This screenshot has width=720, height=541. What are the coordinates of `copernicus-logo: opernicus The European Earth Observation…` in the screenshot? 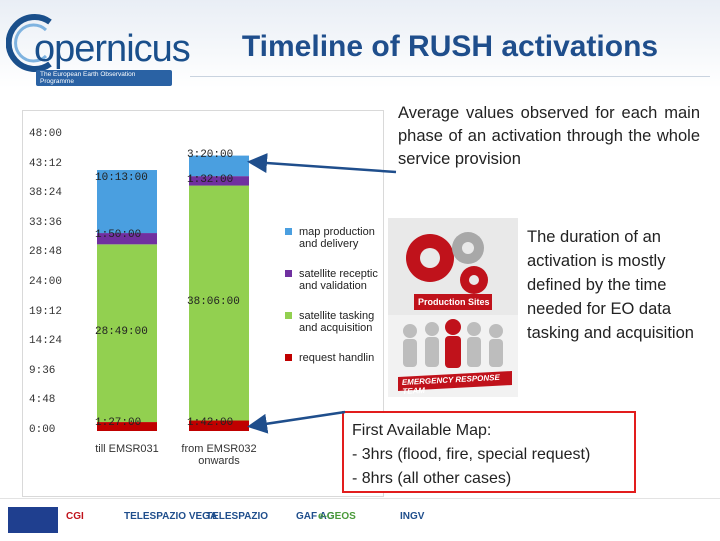 It's located at (98, 48).